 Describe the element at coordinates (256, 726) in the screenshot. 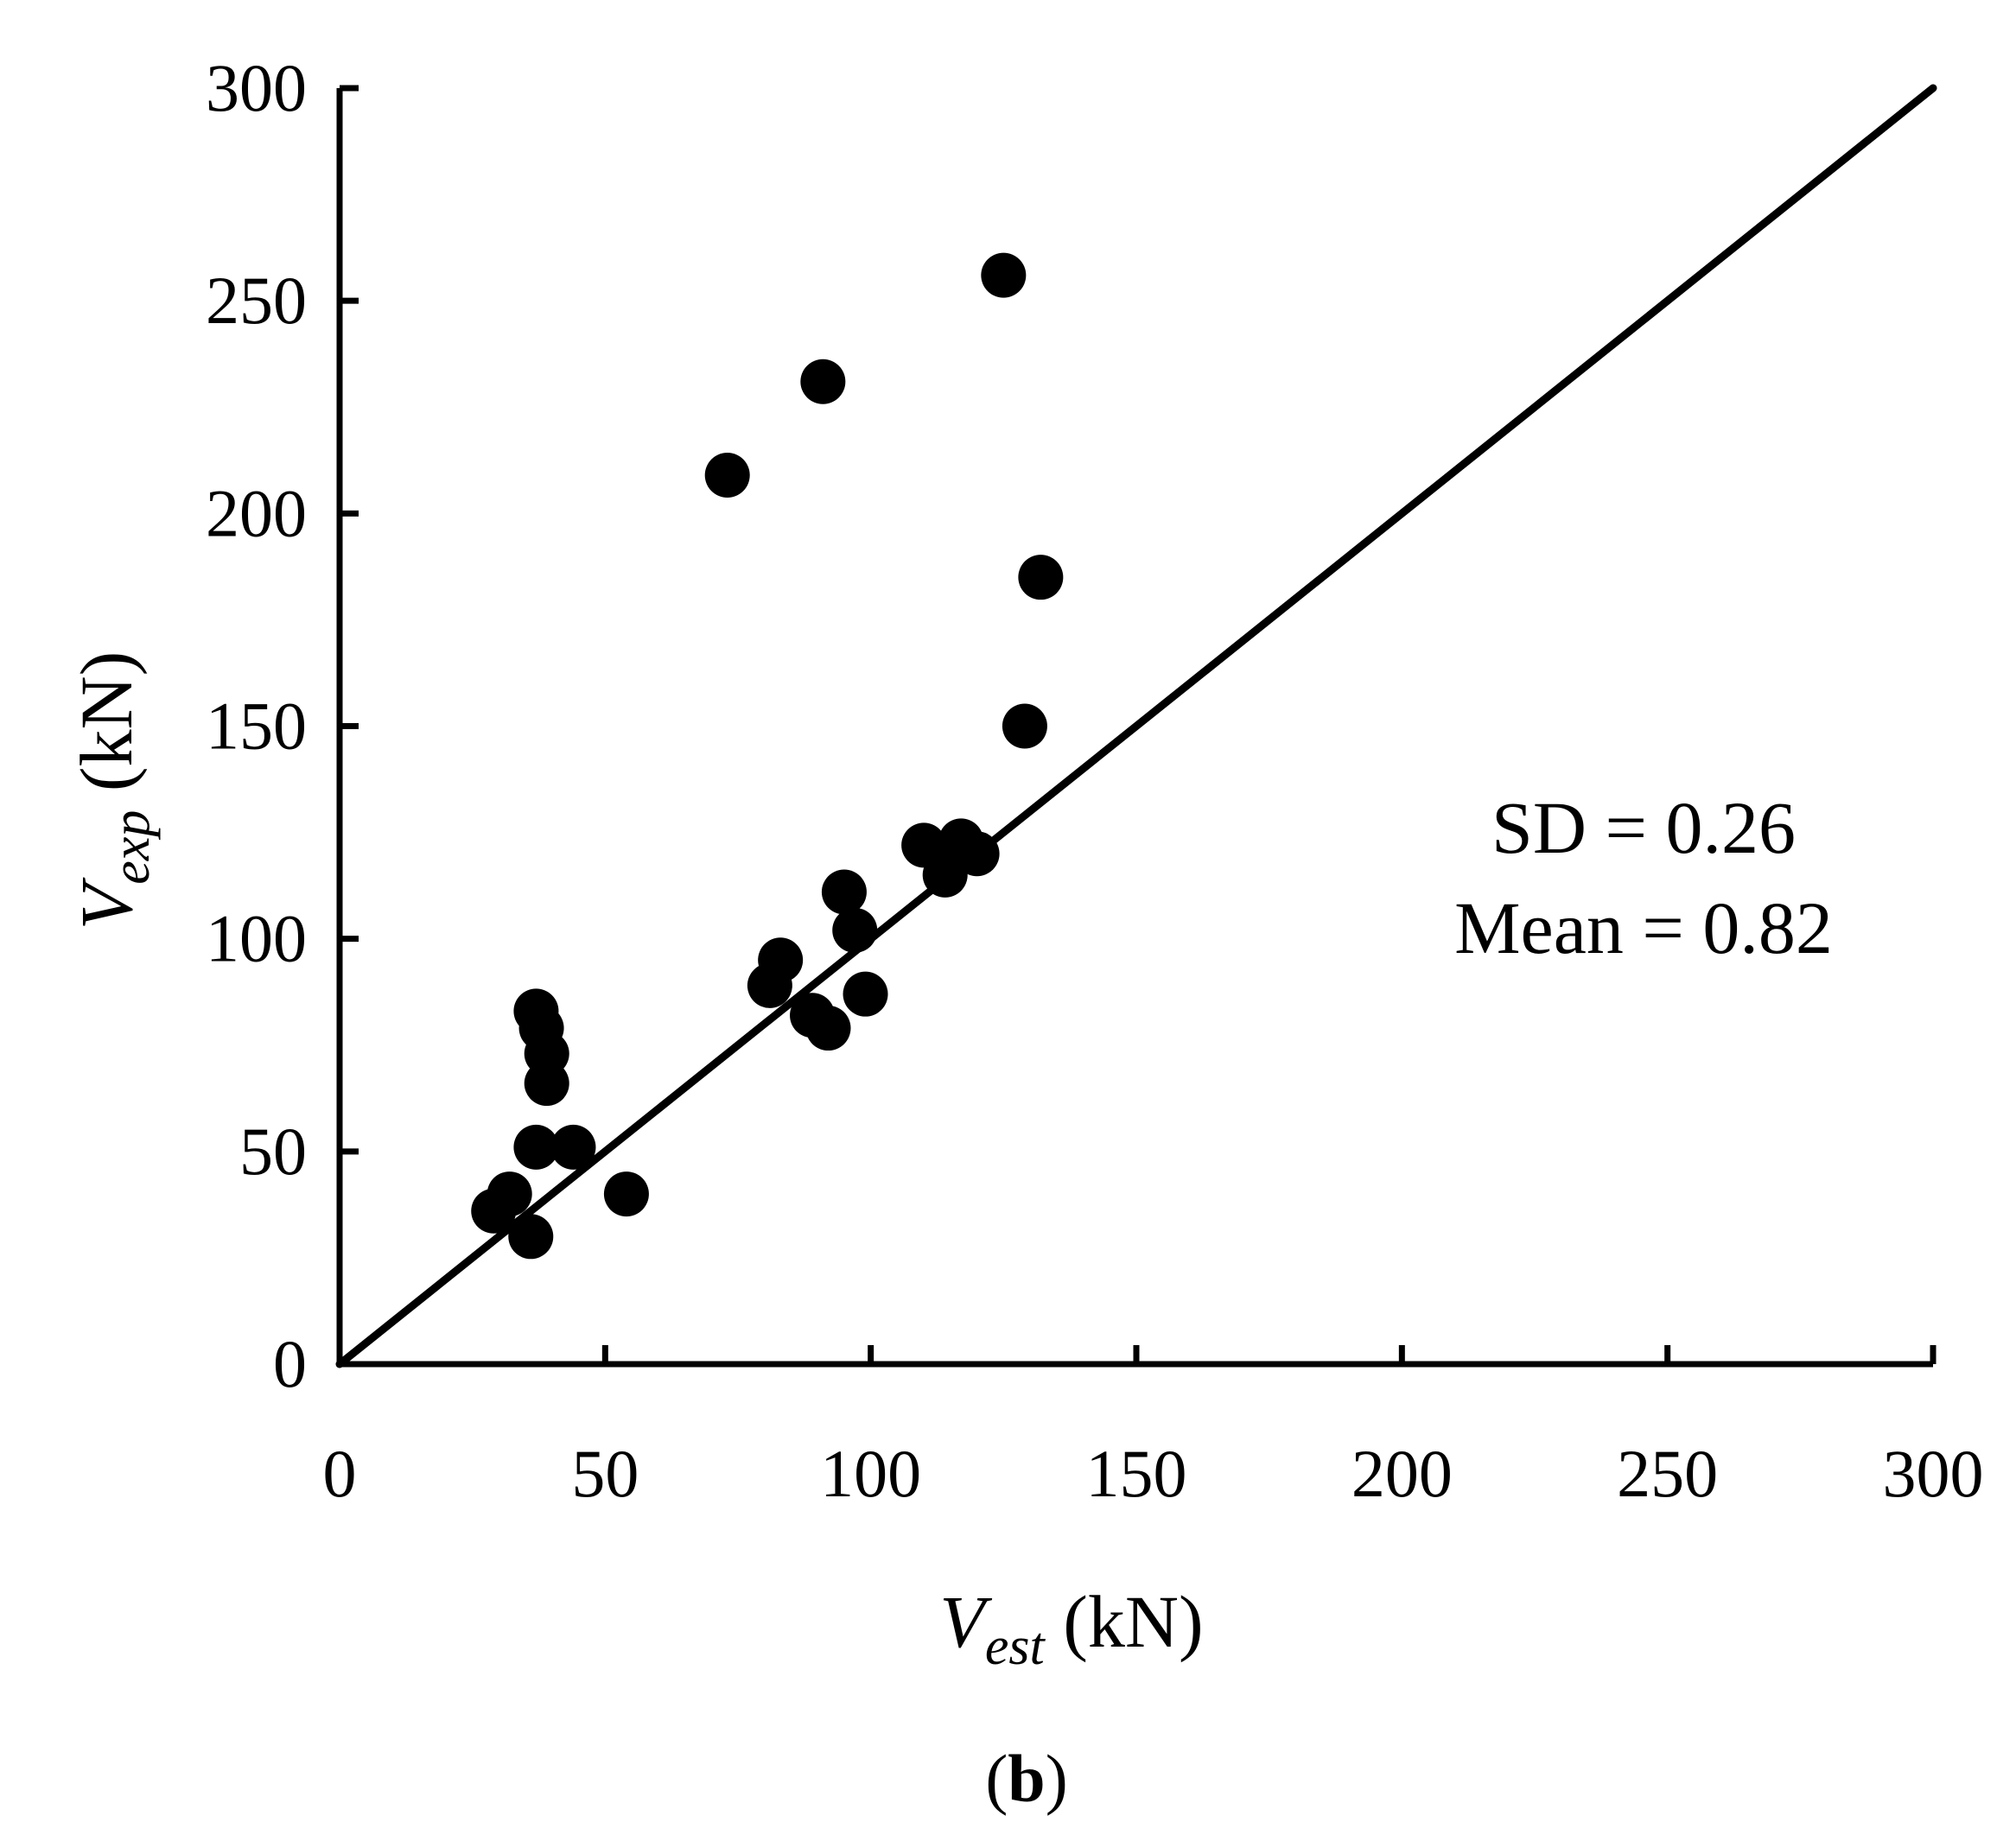

I see `y-tick-label: 150` at that location.